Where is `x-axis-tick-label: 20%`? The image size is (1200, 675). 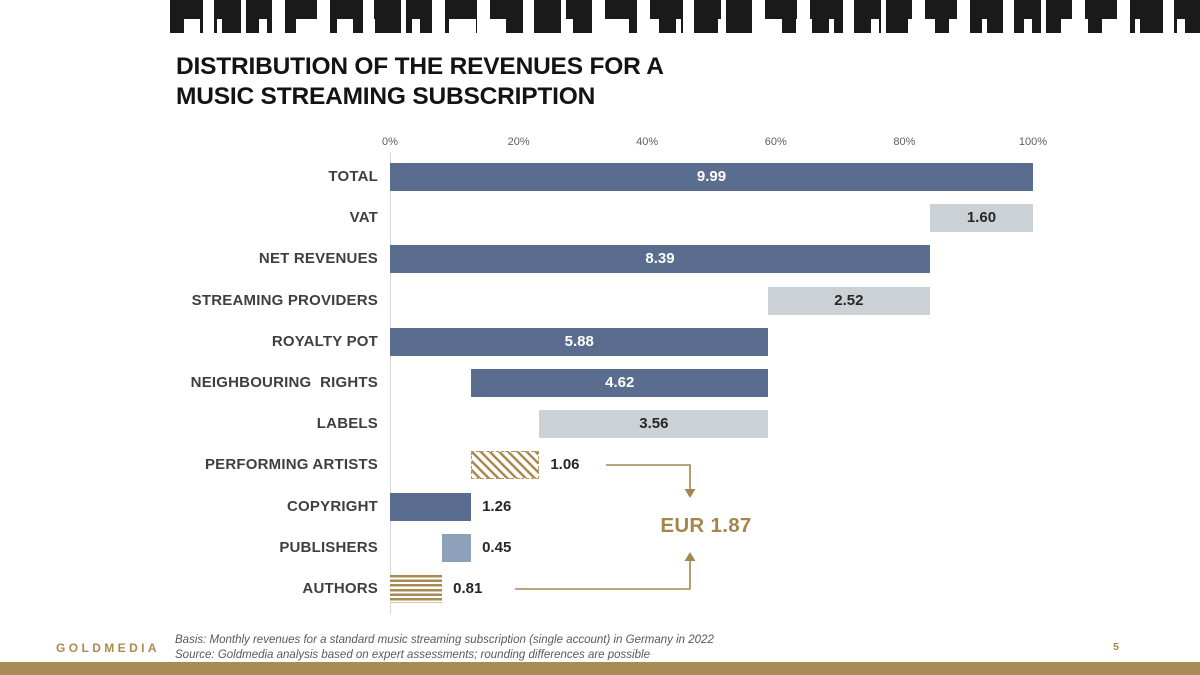 x-axis-tick-label: 20% is located at coordinates (518, 142).